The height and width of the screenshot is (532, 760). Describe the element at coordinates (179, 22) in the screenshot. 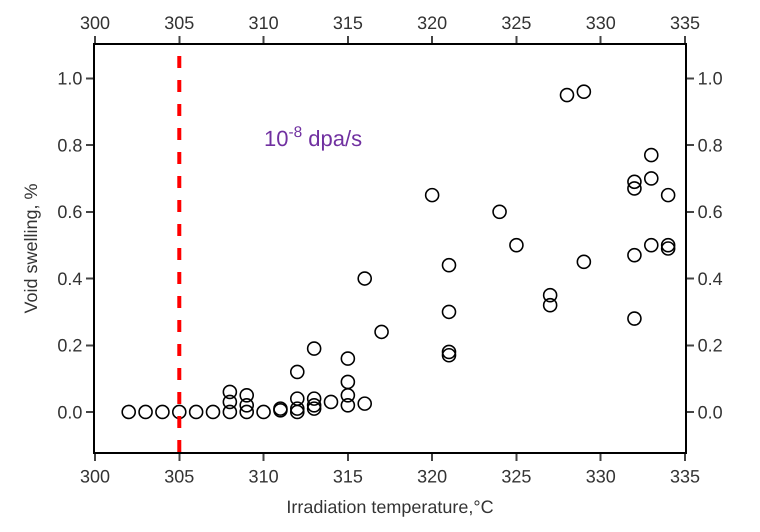

I see `x-tick-label: 305` at that location.